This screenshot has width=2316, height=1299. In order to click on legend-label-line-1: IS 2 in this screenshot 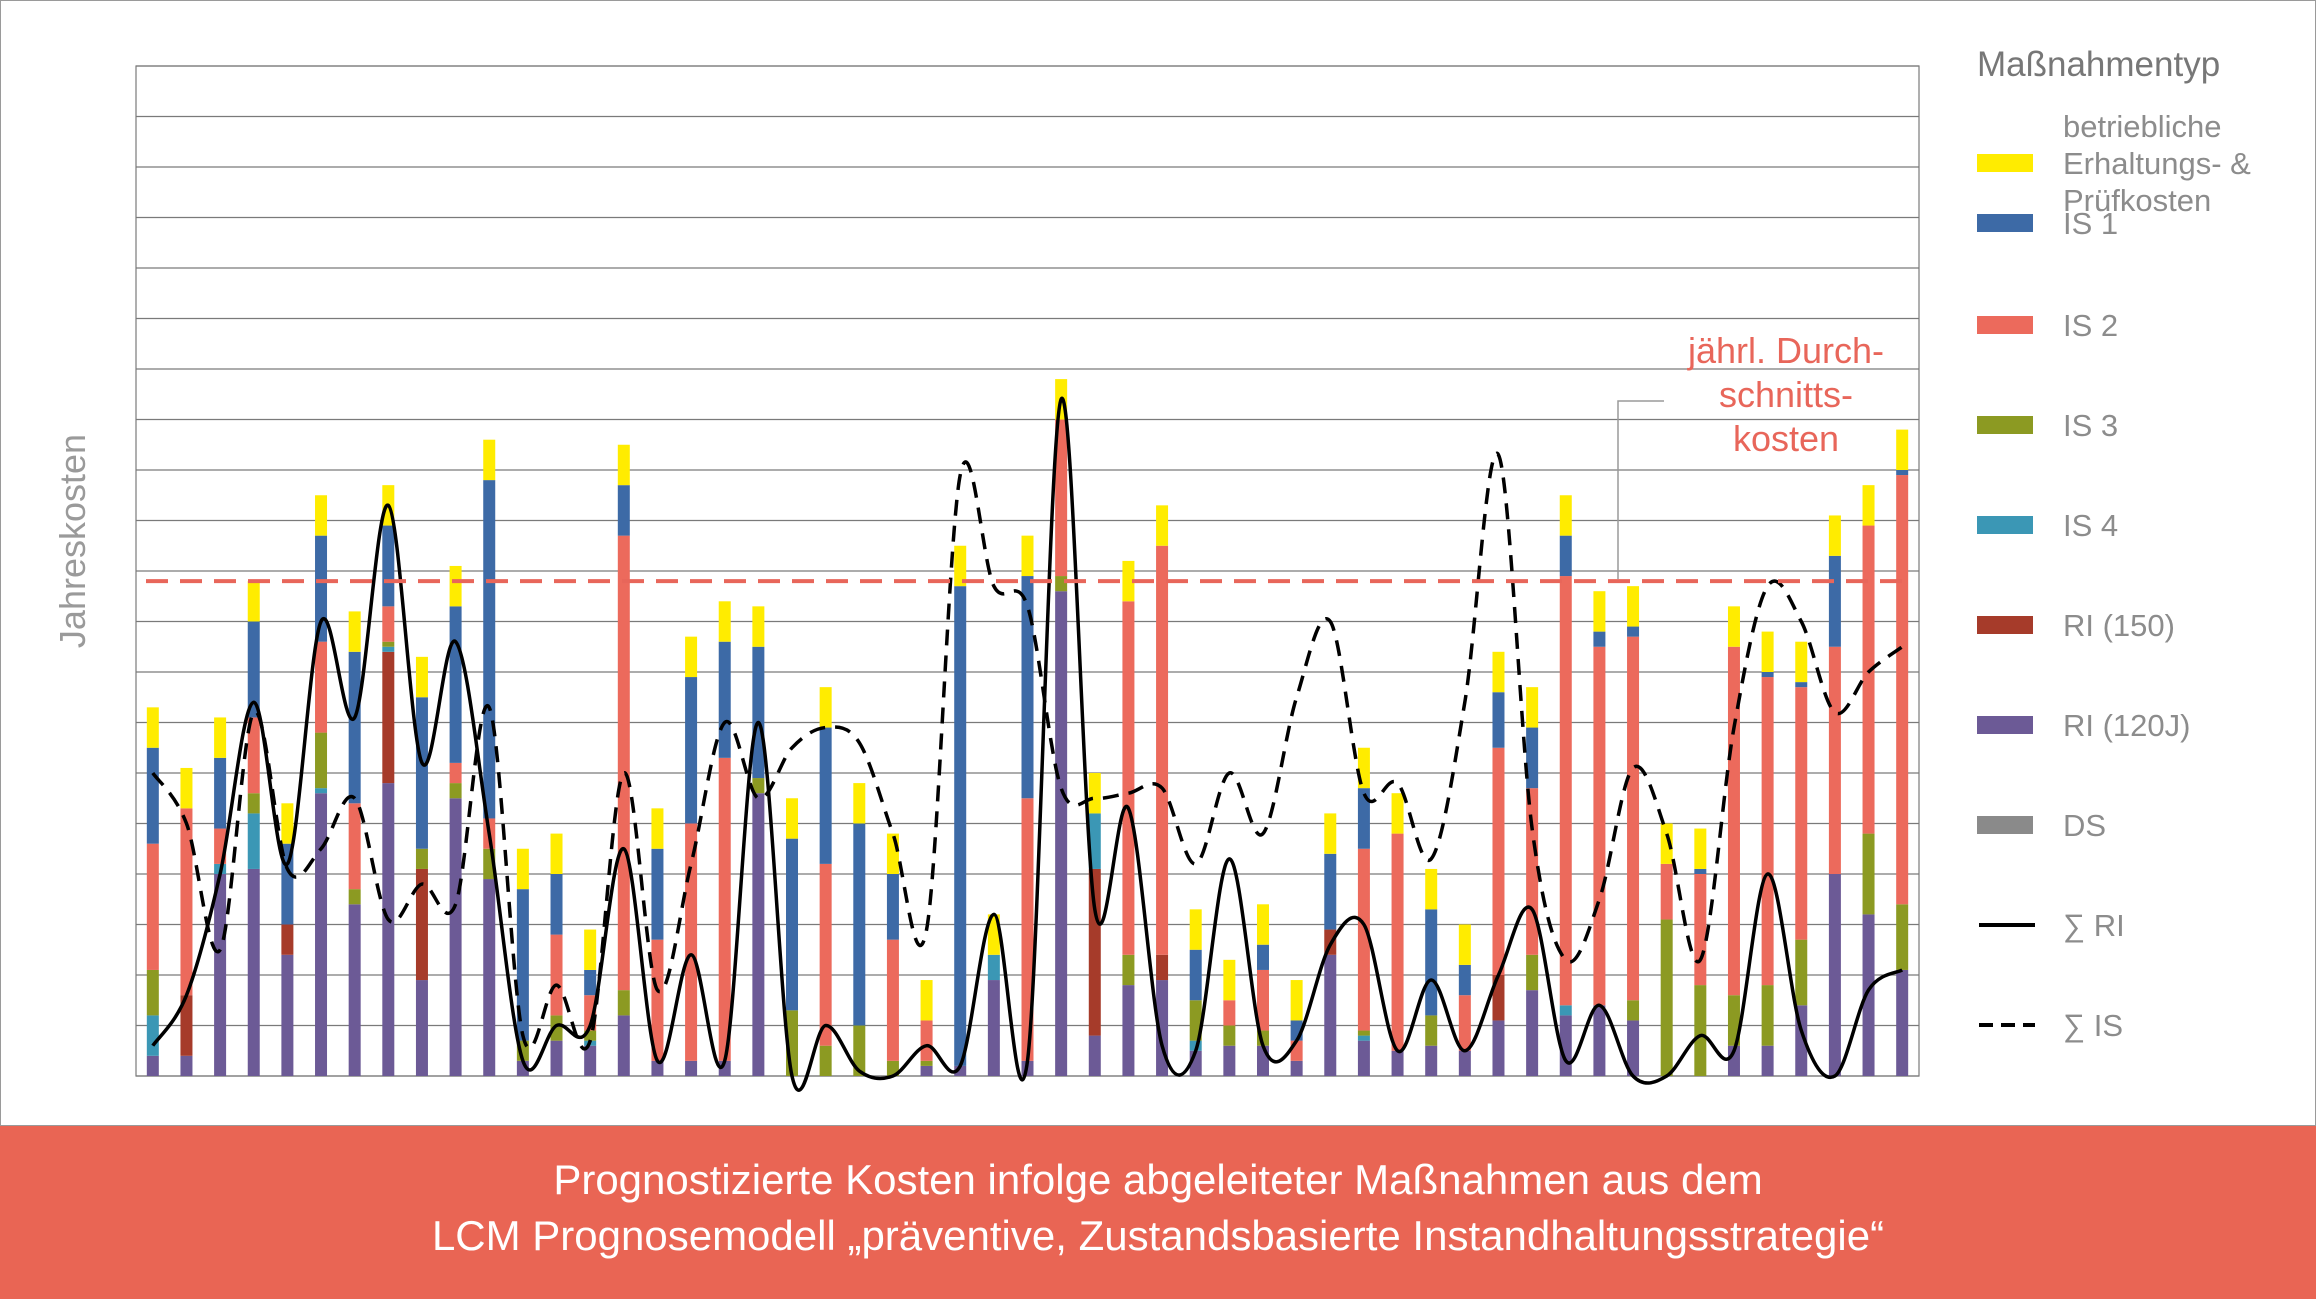, I will do `click(2091, 325)`.